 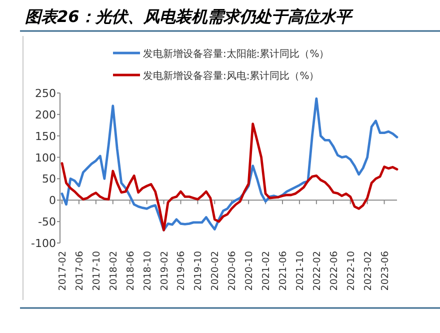 I want to click on x-tick-label: 2019-02, so click(x=164, y=271).